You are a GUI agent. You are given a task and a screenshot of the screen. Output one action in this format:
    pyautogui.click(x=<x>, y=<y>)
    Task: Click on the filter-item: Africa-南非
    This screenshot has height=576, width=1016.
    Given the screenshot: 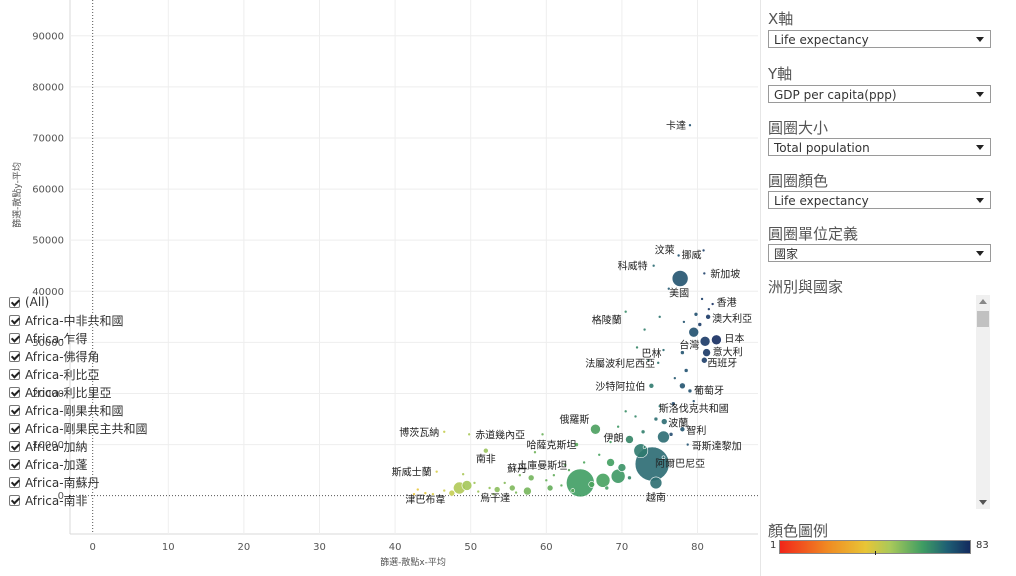 What is the action you would take?
    pyautogui.click(x=119, y=500)
    